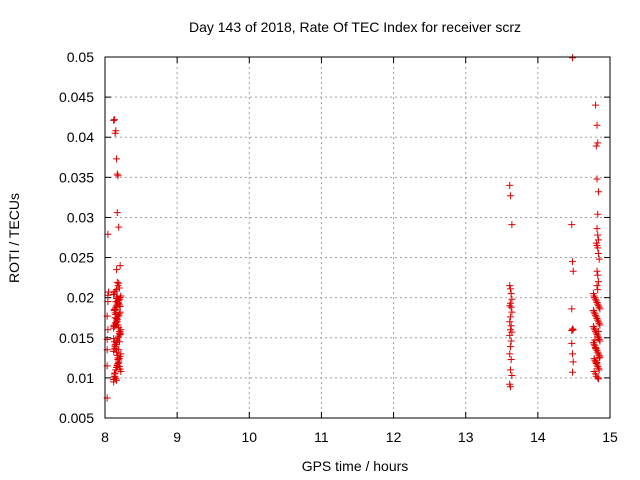 The height and width of the screenshot is (480, 640). Describe the element at coordinates (249, 437) in the screenshot. I see `x-tick-label: 10` at that location.